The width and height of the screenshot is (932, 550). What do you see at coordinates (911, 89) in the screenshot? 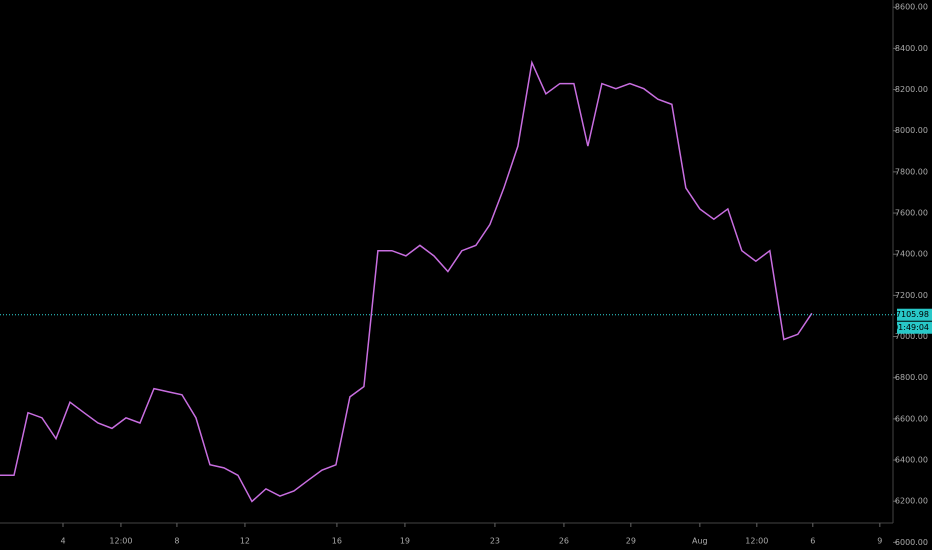
I see `y-tick-label: 8200.00` at bounding box center [911, 89].